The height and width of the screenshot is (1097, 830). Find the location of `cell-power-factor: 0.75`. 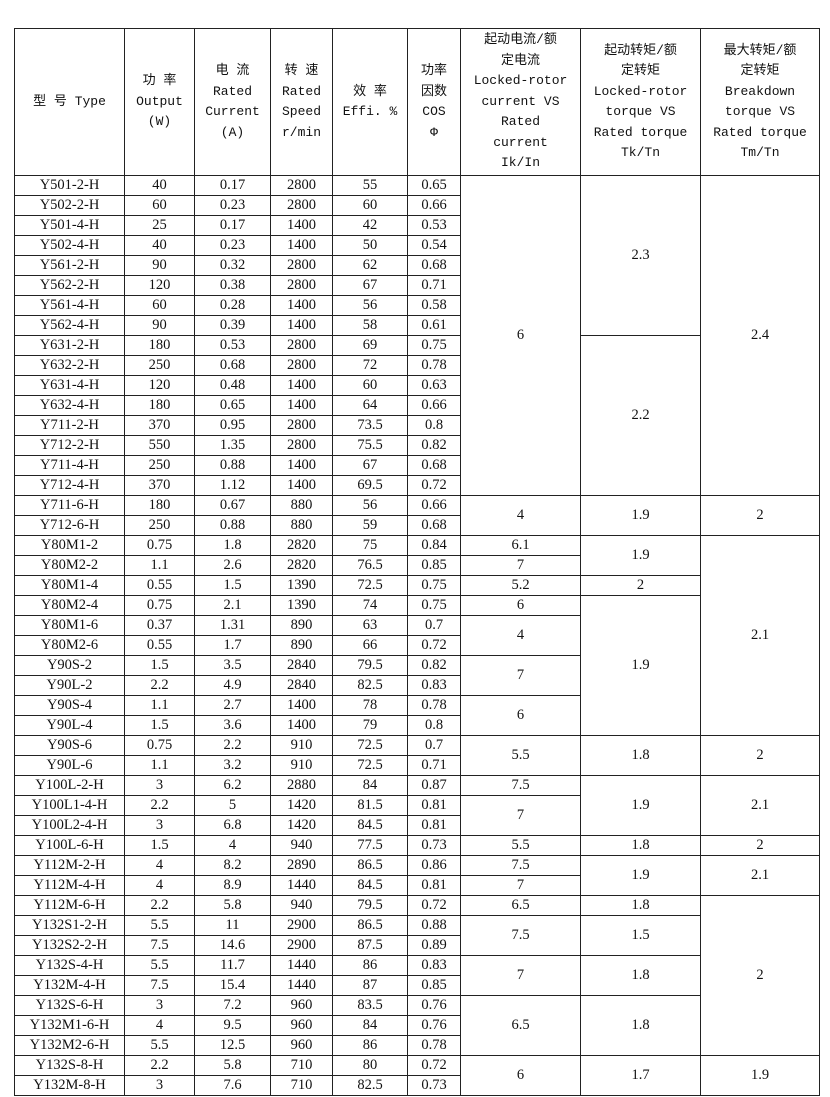

cell-power-factor: 0.75 is located at coordinates (434, 605).